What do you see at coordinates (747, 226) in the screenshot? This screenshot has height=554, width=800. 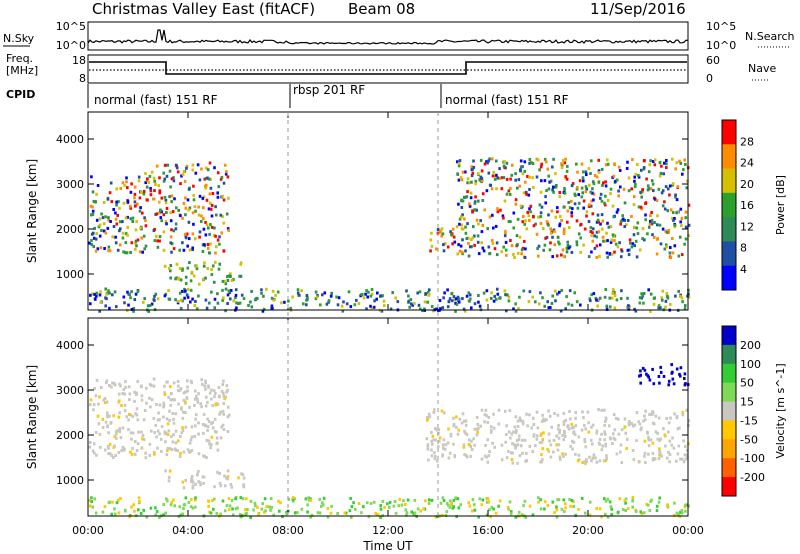 I see `colorbar-tick-label: 12` at bounding box center [747, 226].